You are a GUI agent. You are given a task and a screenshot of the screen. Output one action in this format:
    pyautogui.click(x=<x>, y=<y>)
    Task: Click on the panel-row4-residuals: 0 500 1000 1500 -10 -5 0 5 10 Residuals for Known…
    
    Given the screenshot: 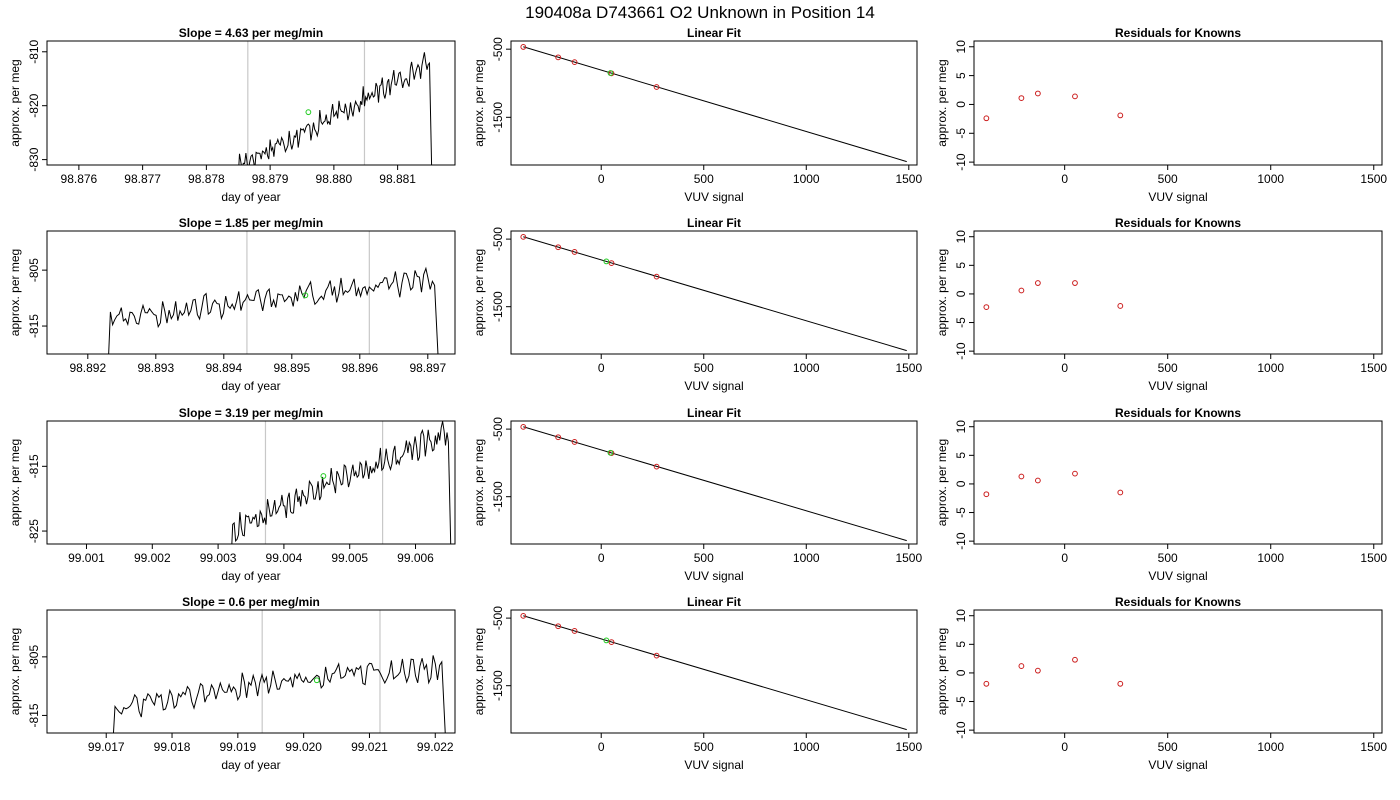 What is the action you would take?
    pyautogui.click(x=1161, y=683)
    